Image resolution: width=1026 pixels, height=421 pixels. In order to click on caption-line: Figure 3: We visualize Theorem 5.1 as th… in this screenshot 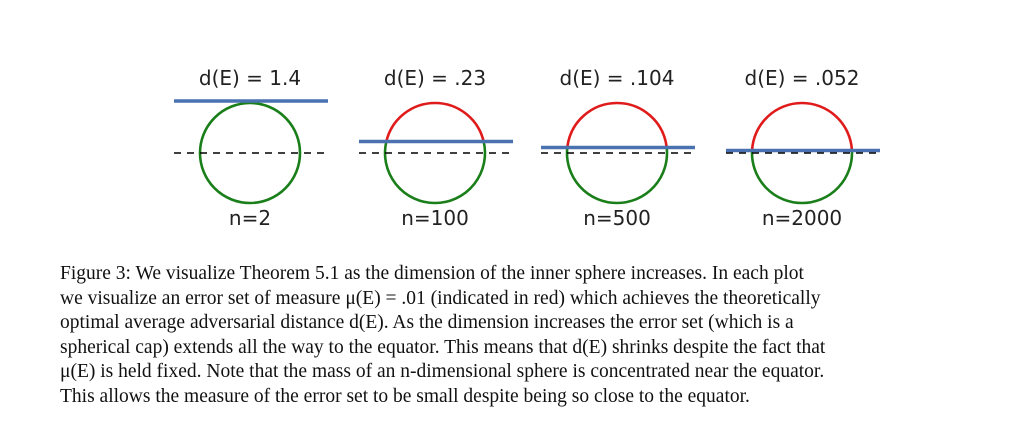, I will do `click(520, 274)`.